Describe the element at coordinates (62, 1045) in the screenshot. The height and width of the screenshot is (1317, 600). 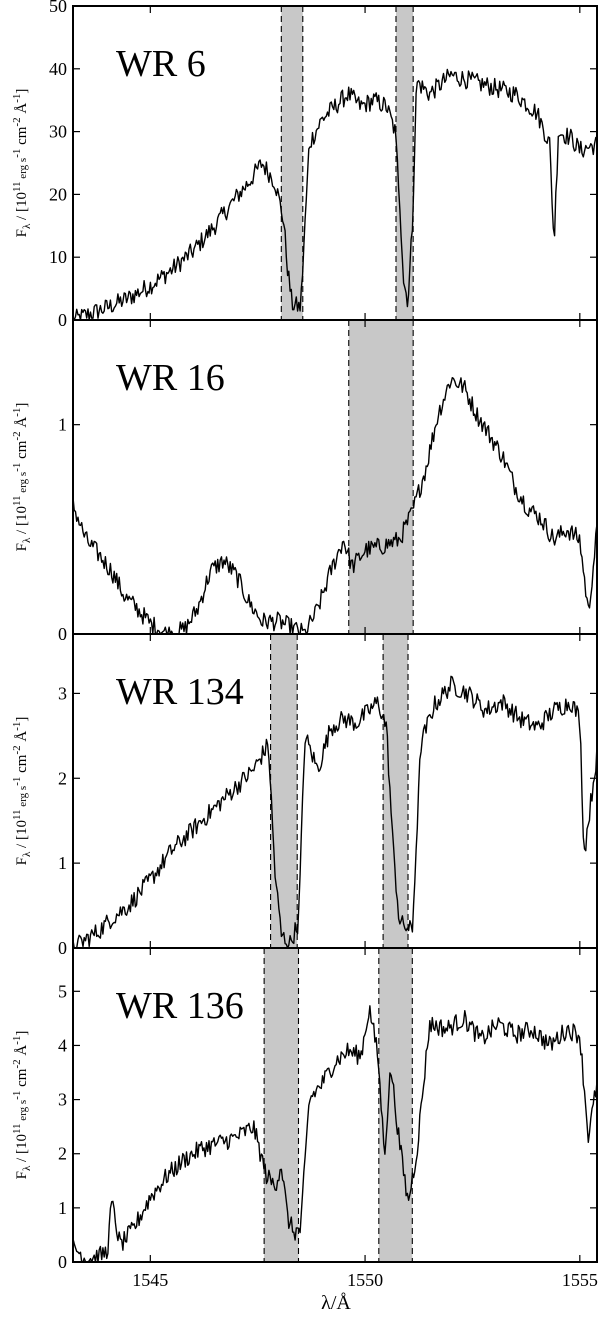
I see `y-tick-label: 4` at that location.